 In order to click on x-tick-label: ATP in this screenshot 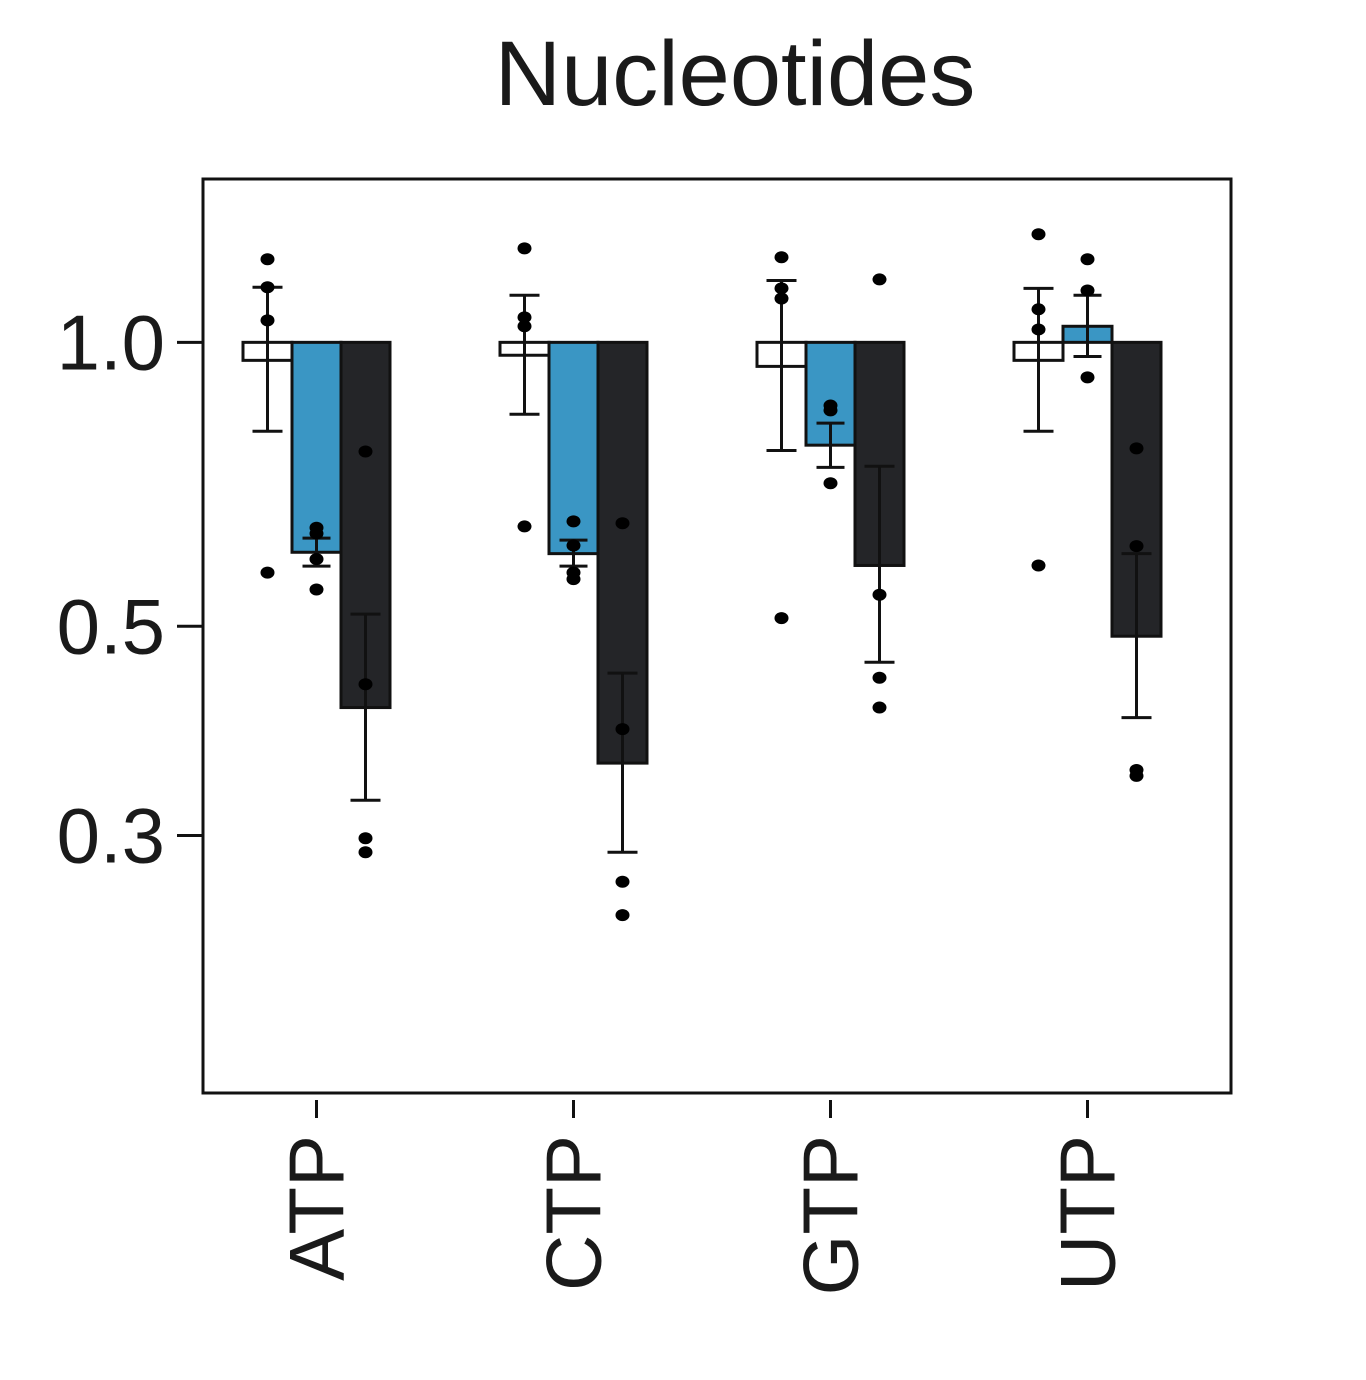, I will do `click(317, 1208)`.